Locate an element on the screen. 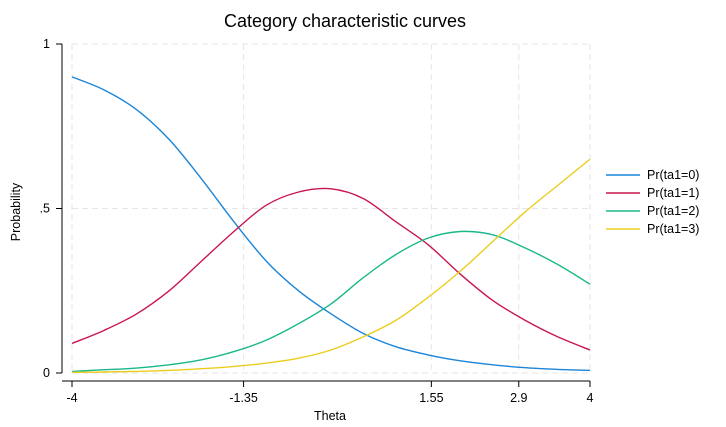 Image resolution: width=726 pixels, height=427 pixels. legend-item: Pr(ta1=2) is located at coordinates (652, 211).